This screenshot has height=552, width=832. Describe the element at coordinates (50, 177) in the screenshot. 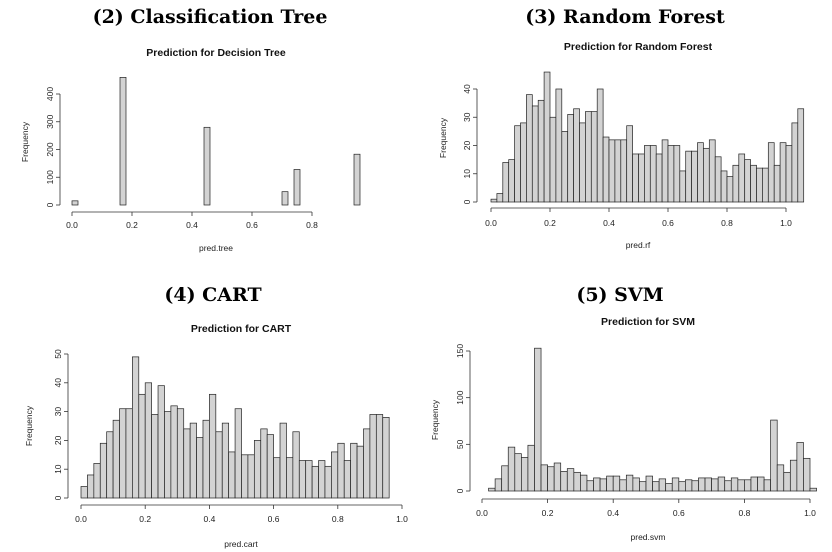

I see `y-tick-label: 100` at that location.